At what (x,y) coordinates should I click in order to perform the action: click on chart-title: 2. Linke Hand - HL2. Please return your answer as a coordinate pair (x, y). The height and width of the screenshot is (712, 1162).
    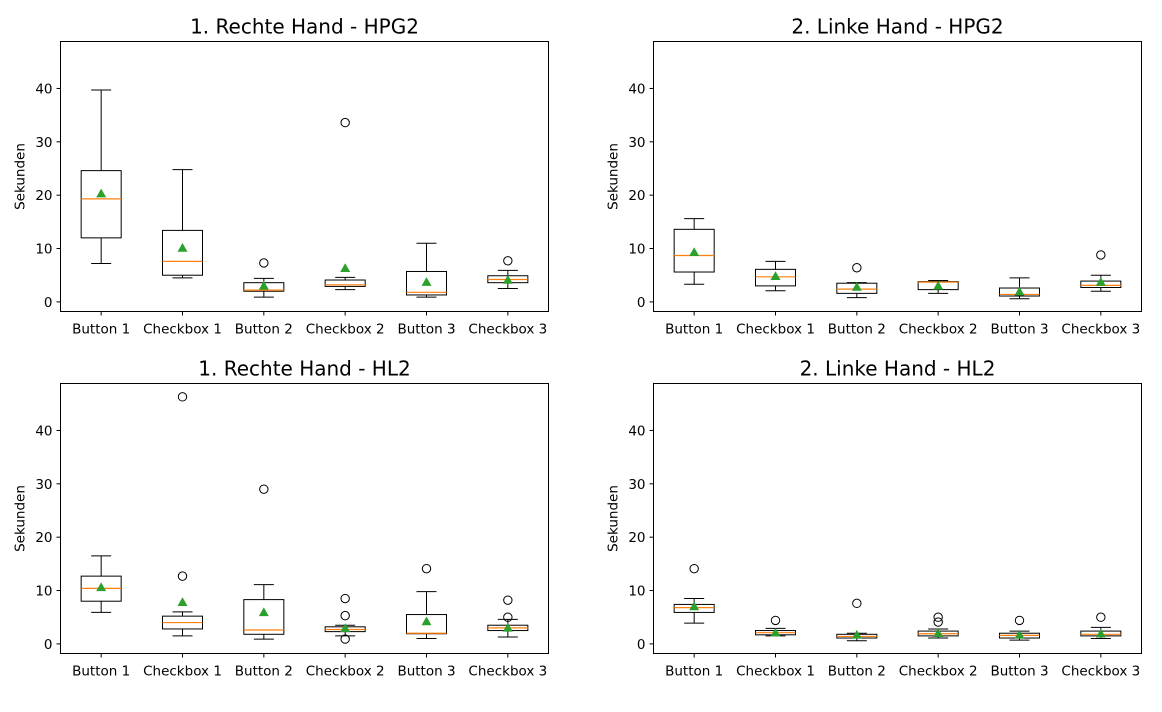
    Looking at the image, I should click on (898, 369).